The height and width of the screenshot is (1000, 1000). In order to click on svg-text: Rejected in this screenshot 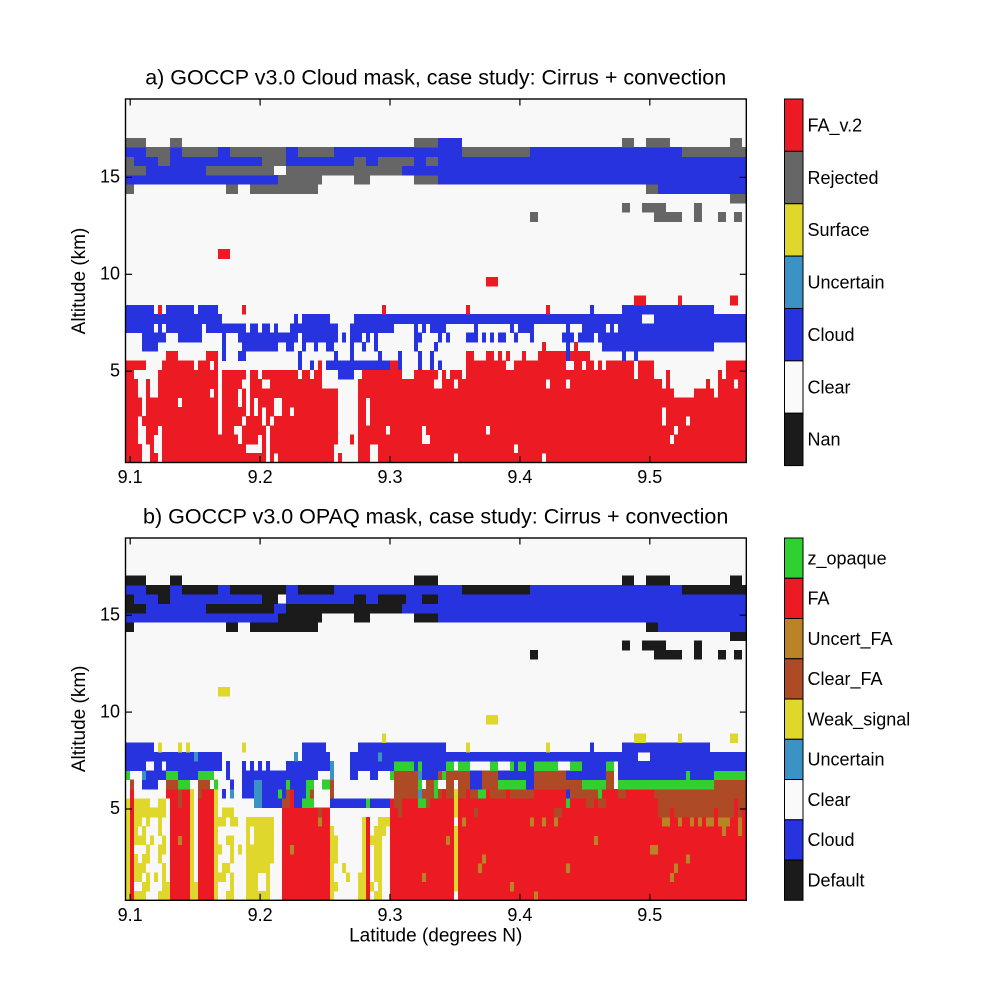, I will do `click(843, 178)`.